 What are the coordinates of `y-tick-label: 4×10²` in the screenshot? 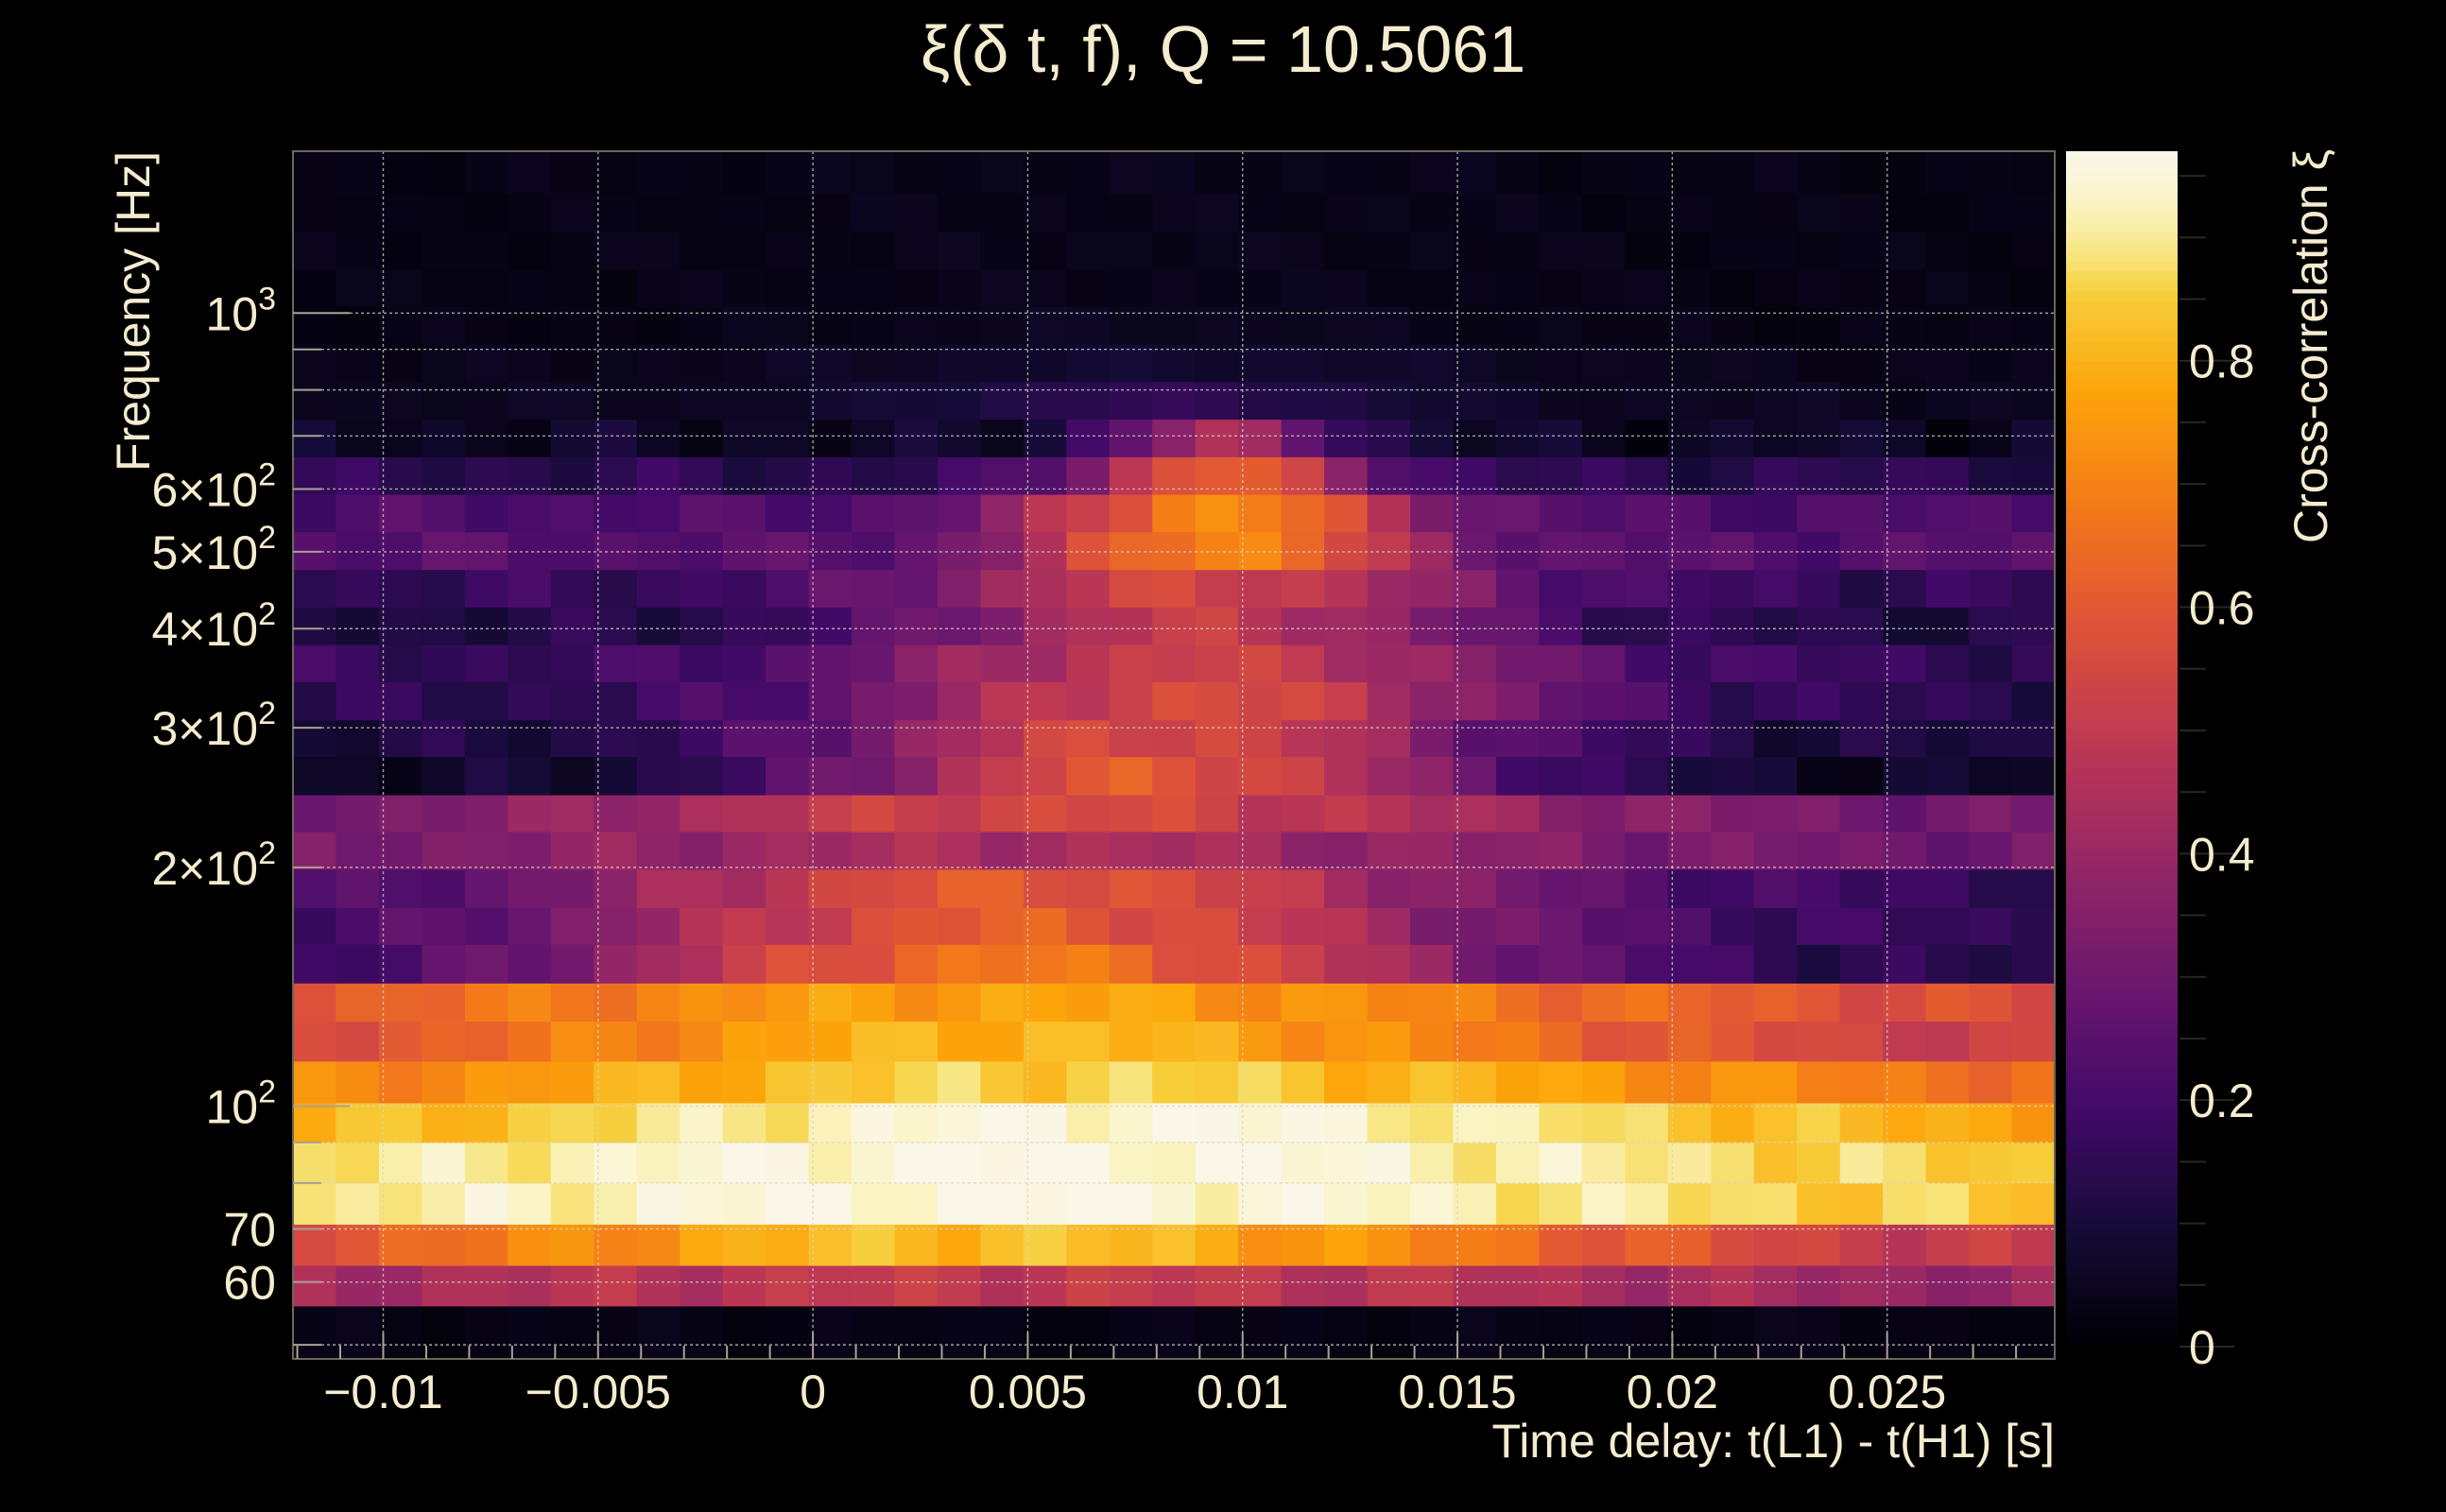 It's located at (213, 626).